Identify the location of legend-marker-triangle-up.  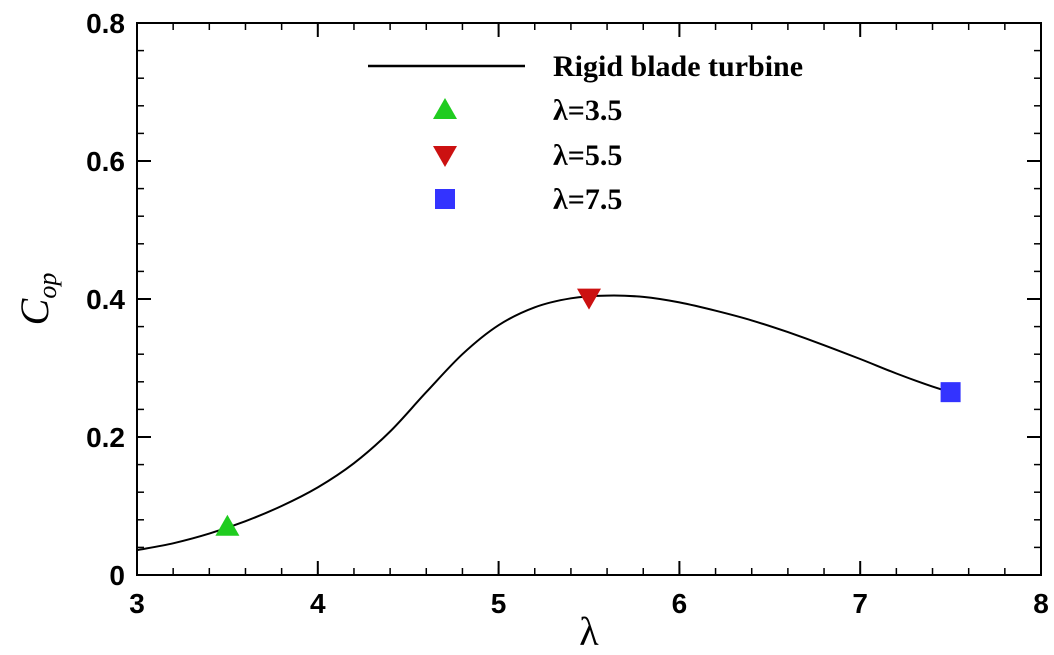
(445, 108).